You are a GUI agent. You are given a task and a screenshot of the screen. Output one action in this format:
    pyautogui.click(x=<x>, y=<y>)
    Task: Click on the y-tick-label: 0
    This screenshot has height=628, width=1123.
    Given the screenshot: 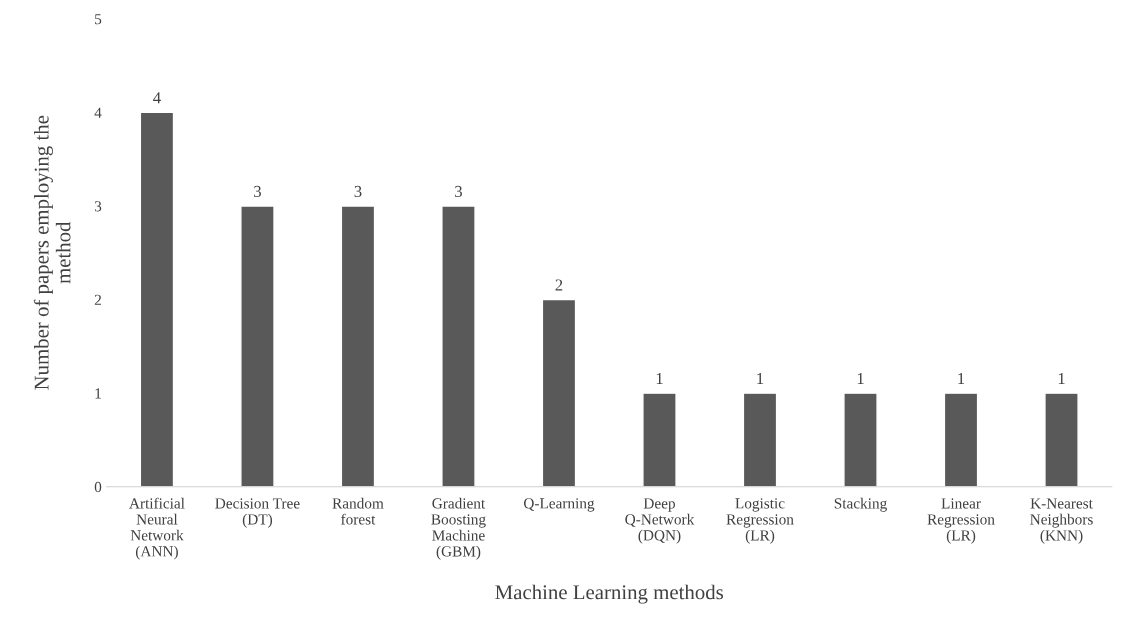 What is the action you would take?
    pyautogui.click(x=98, y=487)
    